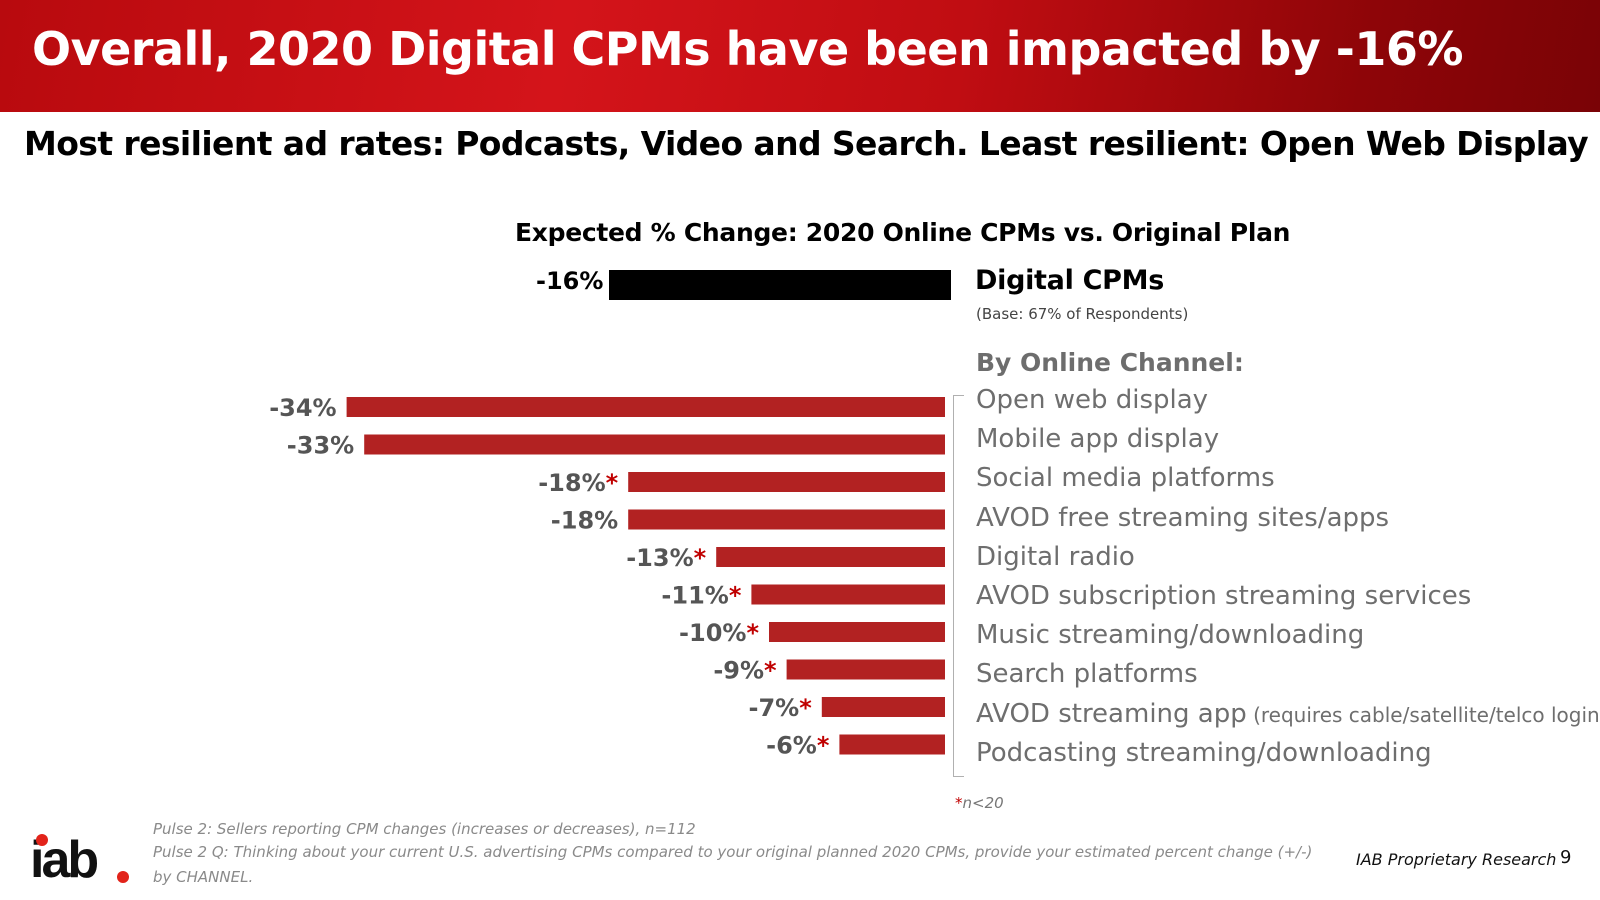  Describe the element at coordinates (578, 483) in the screenshot. I see `bar-value-label-3: -18%*` at that location.